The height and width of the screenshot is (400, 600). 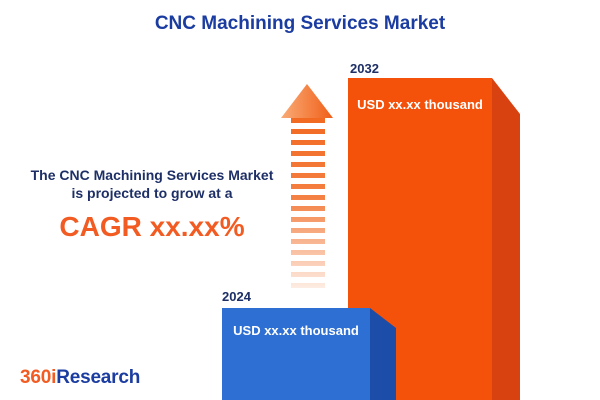 I want to click on growth-arrow-stripes-icon, so click(x=308, y=206).